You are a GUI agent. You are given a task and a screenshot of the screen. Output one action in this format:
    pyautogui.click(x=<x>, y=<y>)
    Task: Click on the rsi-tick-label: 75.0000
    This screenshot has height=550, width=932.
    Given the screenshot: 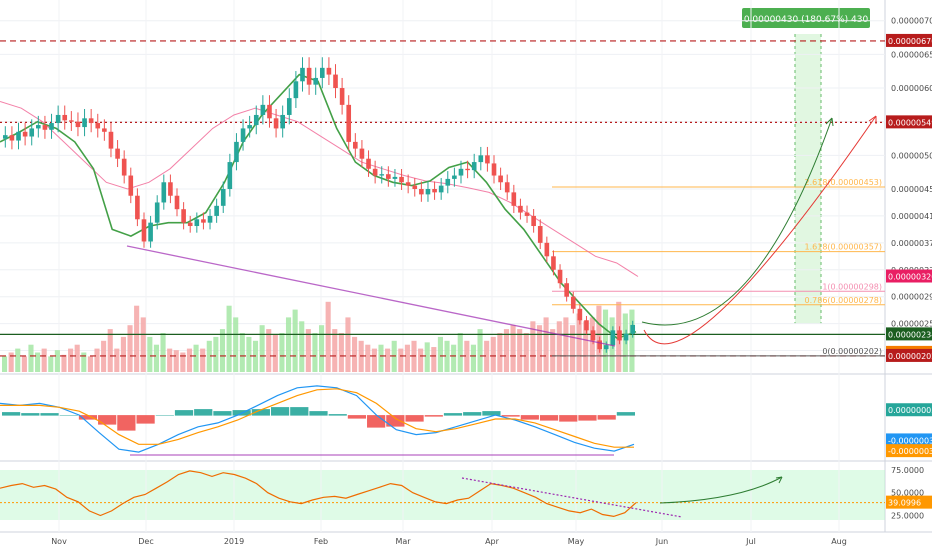 What is the action you would take?
    pyautogui.click(x=907, y=470)
    